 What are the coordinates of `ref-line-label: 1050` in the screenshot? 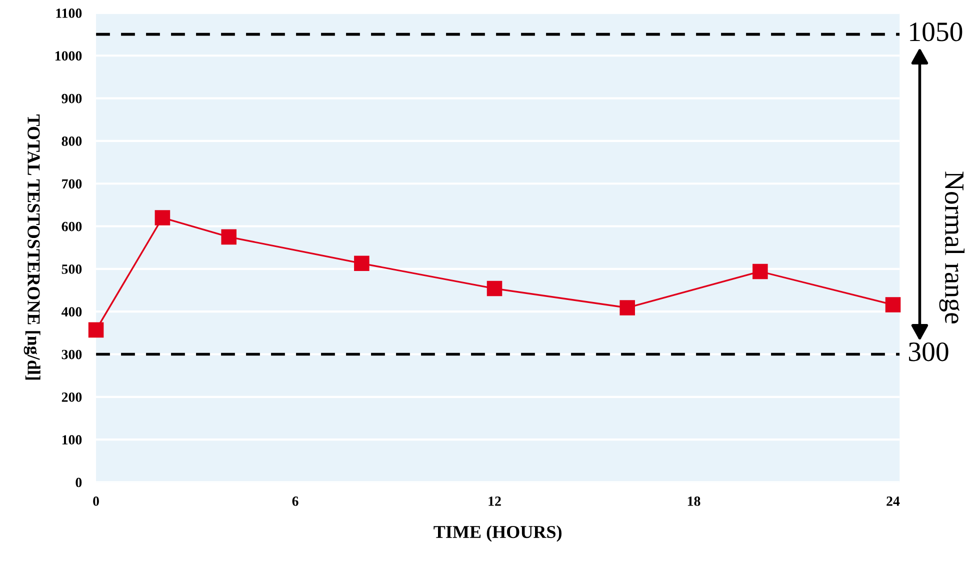 It's located at (936, 32).